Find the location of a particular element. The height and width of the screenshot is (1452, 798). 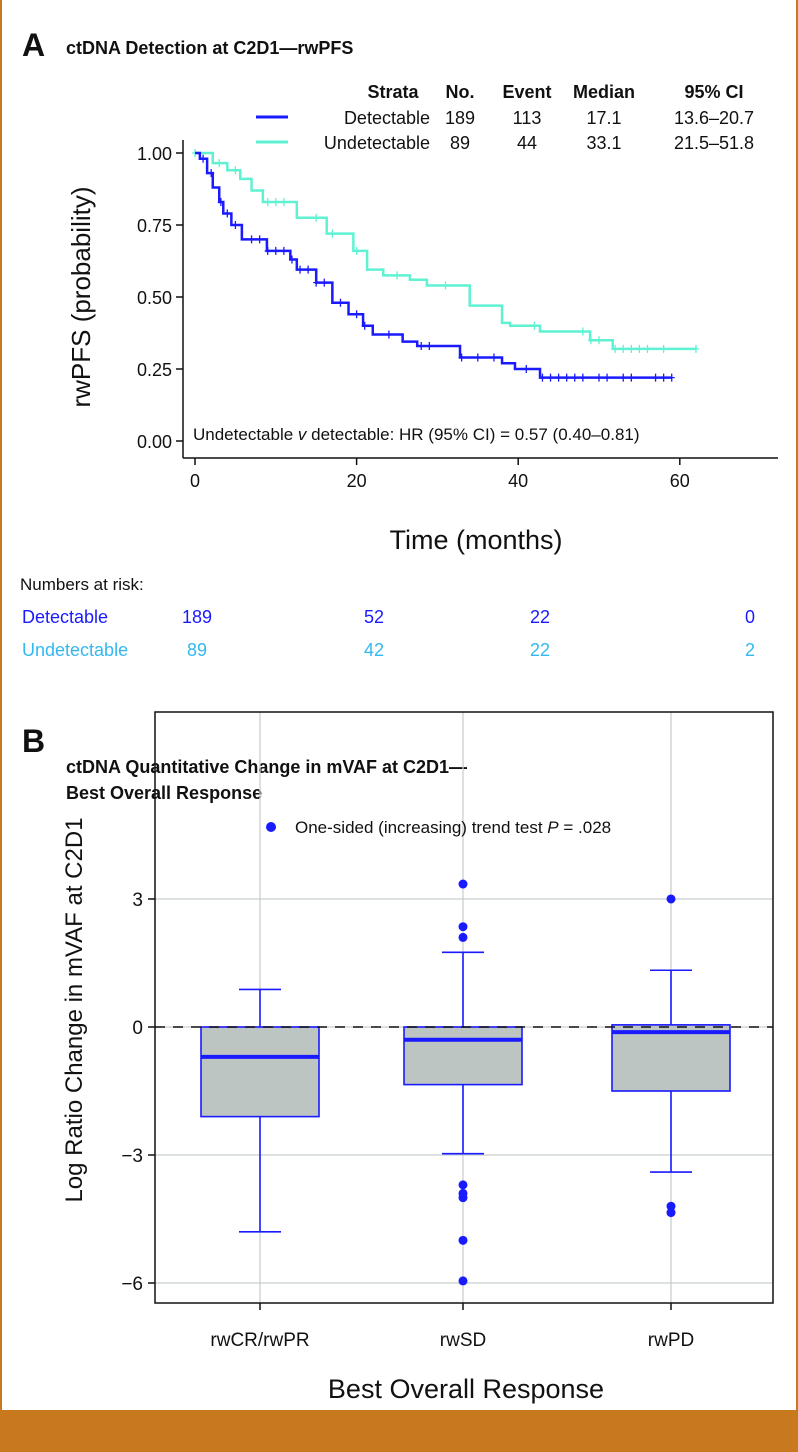

legend-detectable-name: Detectable is located at coordinates (387, 118).